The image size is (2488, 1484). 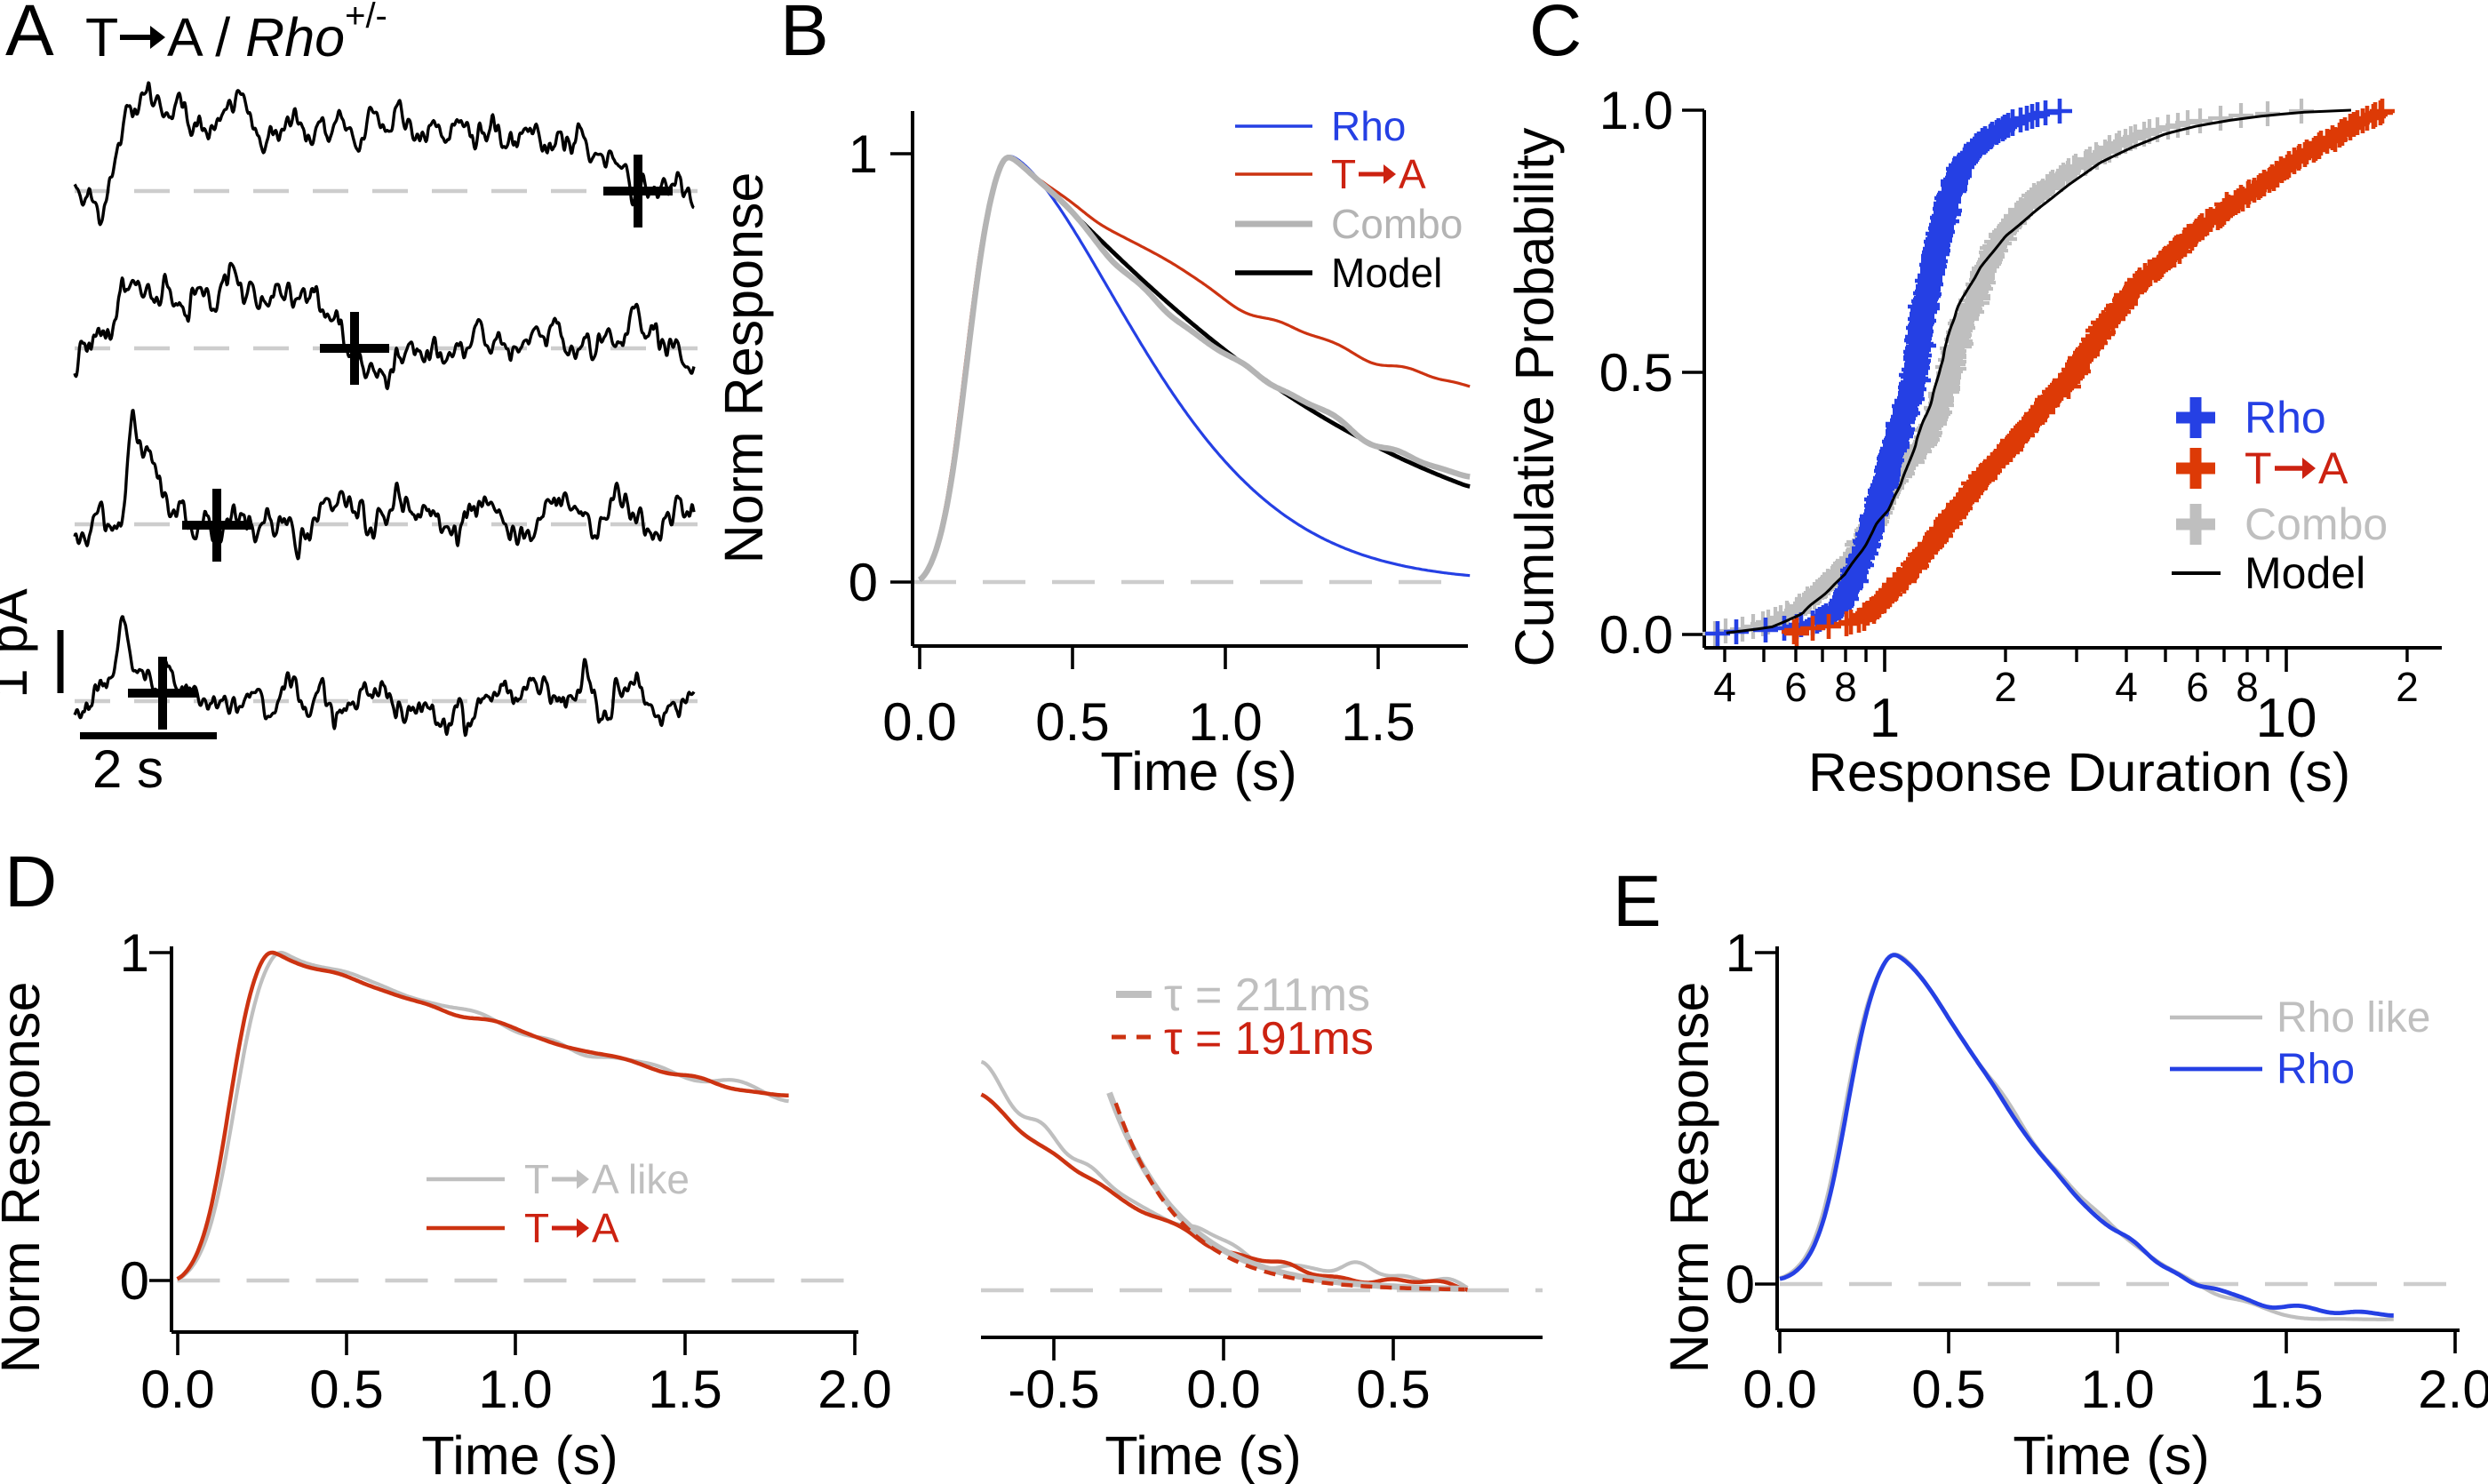 What do you see at coordinates (1053, 1390) in the screenshot?
I see `svg-text: -0.5` at bounding box center [1053, 1390].